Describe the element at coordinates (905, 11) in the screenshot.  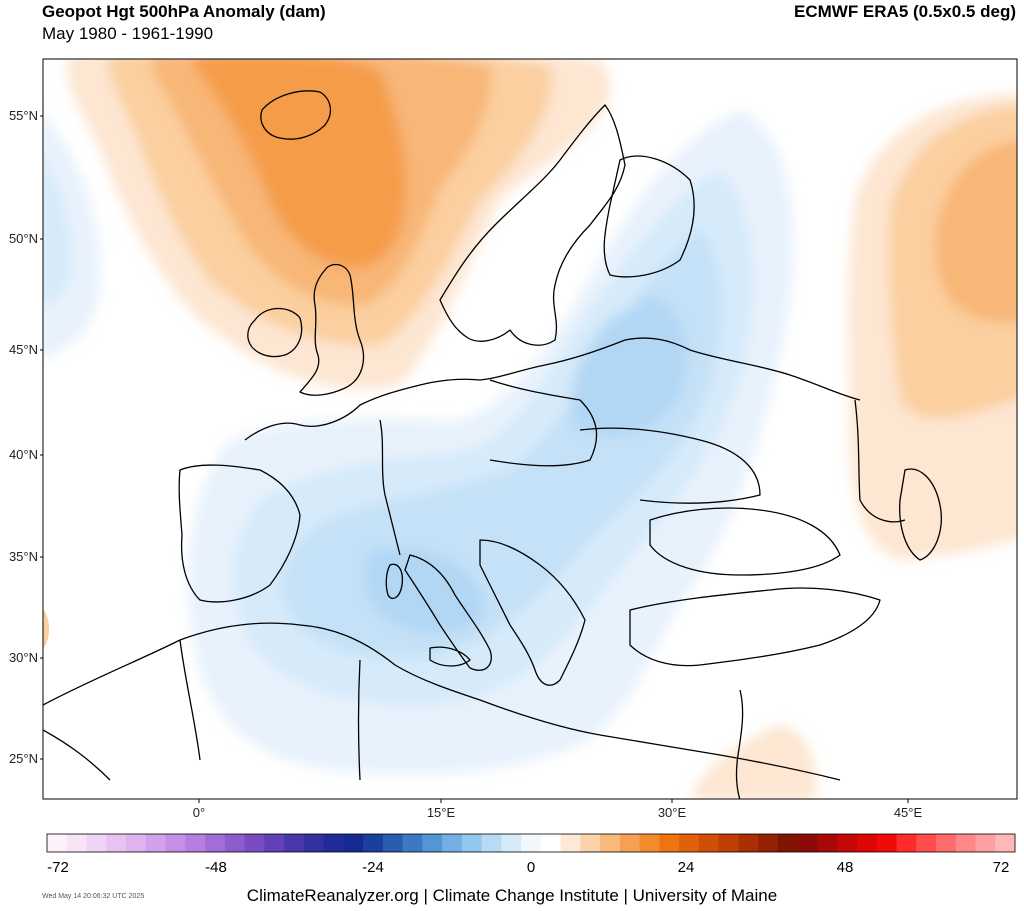
I see `dataset-label: ECMWF ERA5 (0.5x0.5 deg)` at that location.